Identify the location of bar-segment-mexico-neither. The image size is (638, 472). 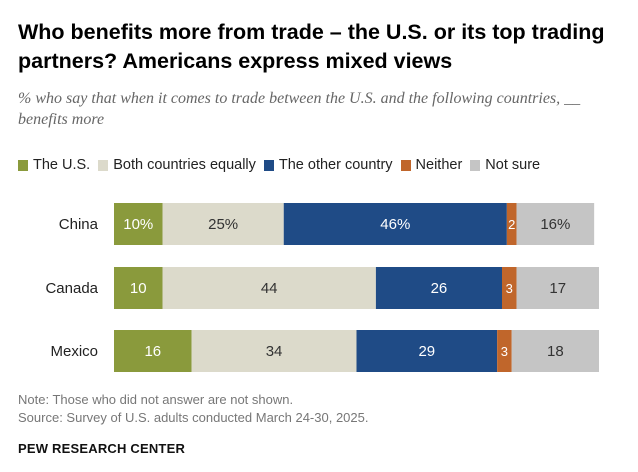
(504, 351).